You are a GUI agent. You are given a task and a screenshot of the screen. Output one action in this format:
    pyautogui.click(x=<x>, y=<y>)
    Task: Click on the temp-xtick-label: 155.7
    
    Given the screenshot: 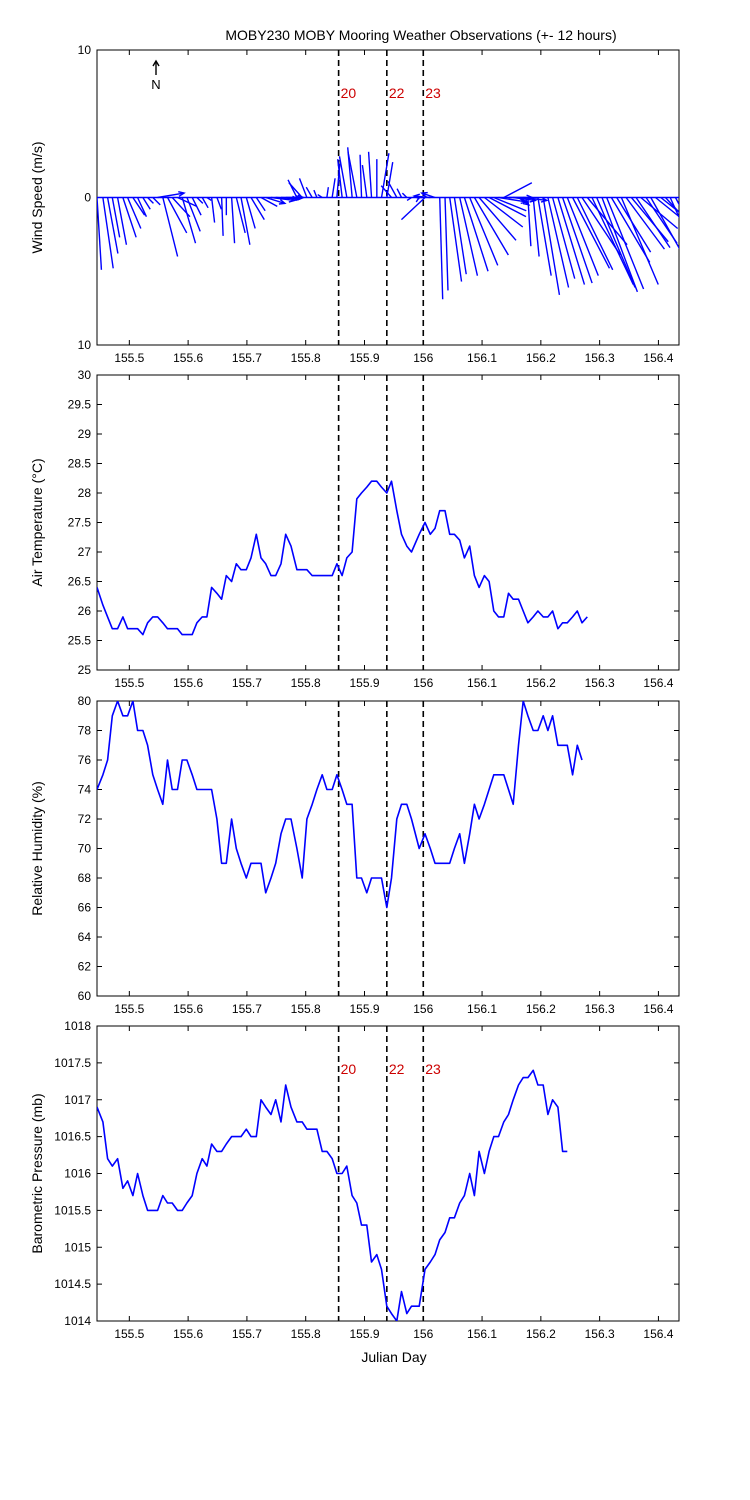 What is the action you would take?
    pyautogui.click(x=247, y=683)
    